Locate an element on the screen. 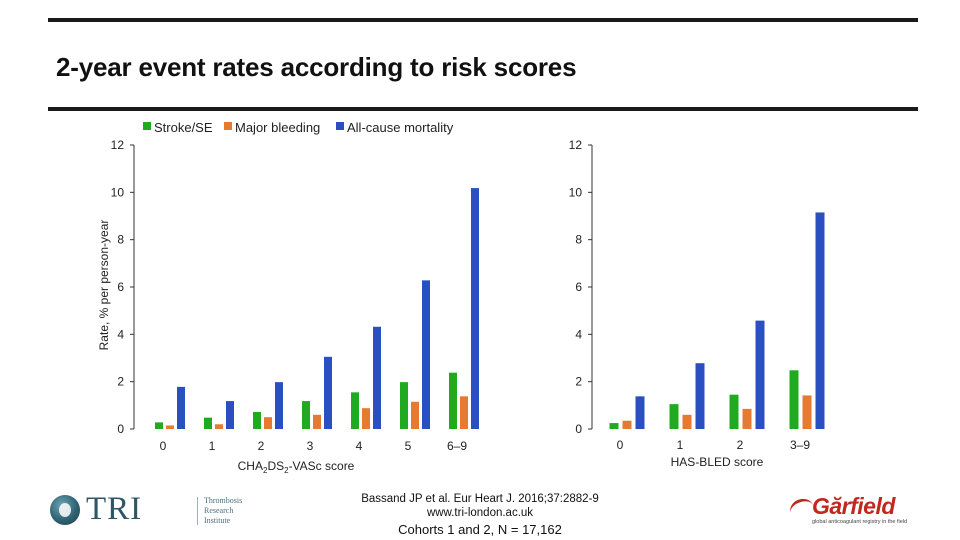 The image size is (960, 540). legend-label: Stroke/SE is located at coordinates (183, 127).